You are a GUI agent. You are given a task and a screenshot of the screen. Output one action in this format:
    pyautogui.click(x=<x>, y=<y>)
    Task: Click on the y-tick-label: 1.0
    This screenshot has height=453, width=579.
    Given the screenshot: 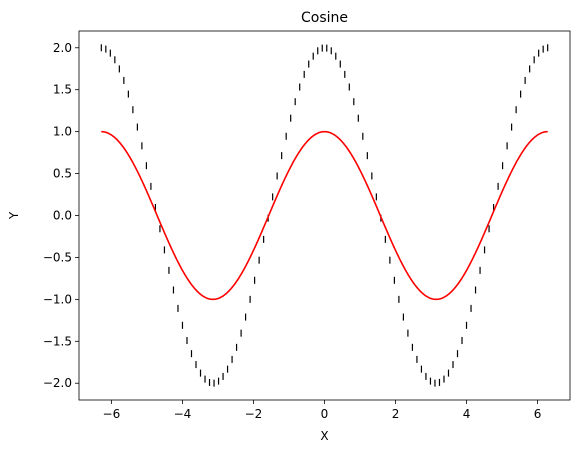 What is the action you would take?
    pyautogui.click(x=62, y=132)
    